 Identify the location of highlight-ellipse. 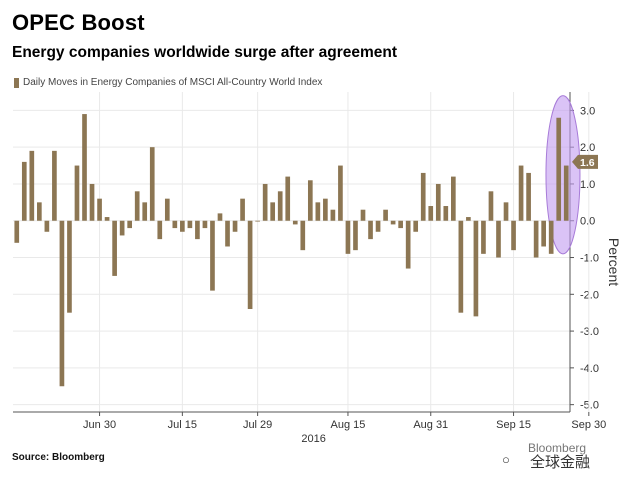
(563, 175).